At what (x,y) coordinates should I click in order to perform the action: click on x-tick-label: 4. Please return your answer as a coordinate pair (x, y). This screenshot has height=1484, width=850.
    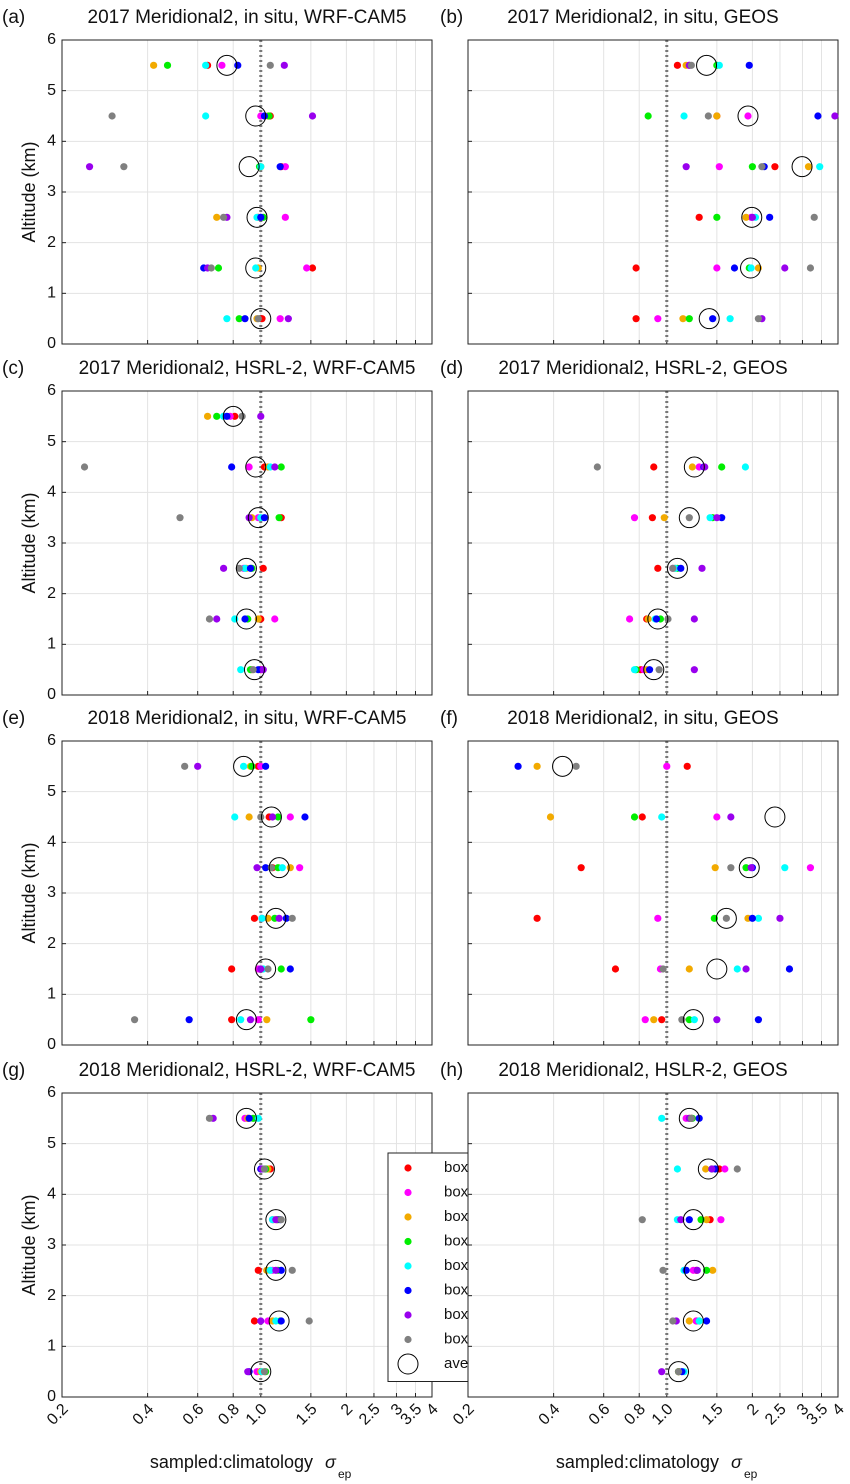
    Looking at the image, I should click on (838, 1410).